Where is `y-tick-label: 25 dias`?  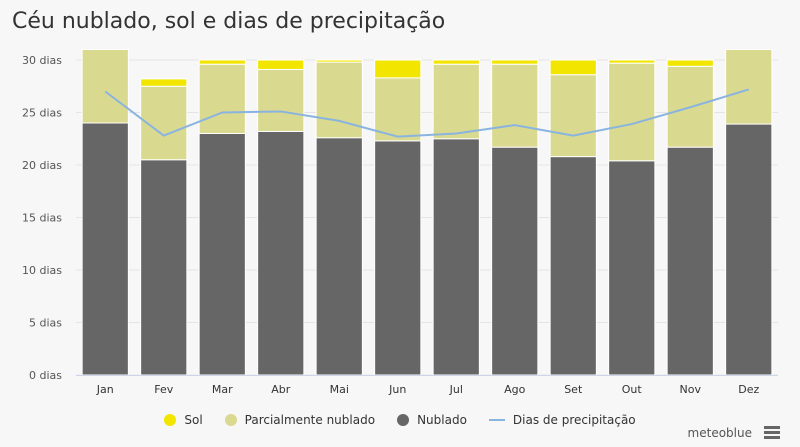
y-tick-label: 25 dias is located at coordinates (42, 113).